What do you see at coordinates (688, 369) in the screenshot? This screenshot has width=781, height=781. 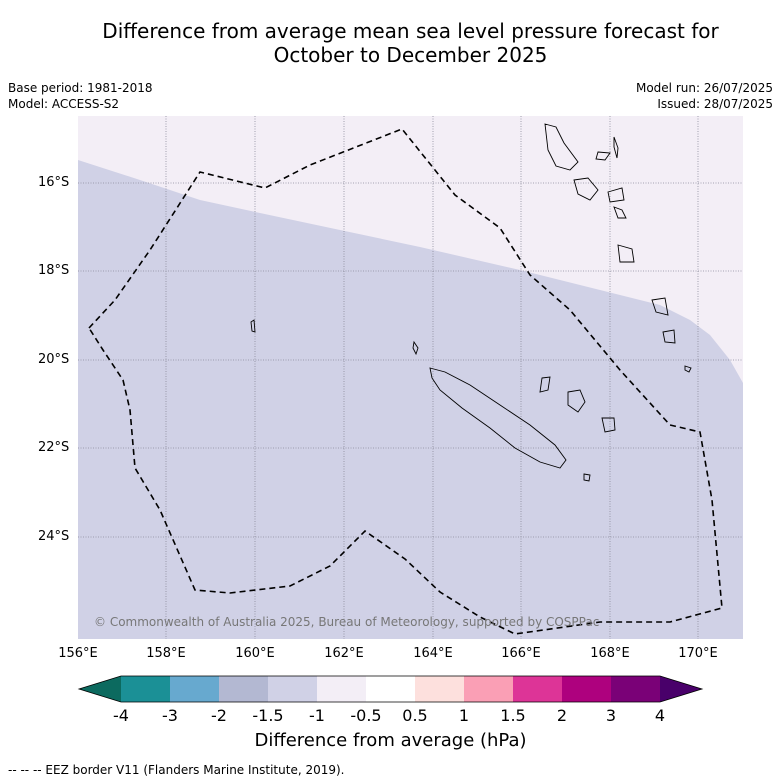 I see `matthew-island` at bounding box center [688, 369].